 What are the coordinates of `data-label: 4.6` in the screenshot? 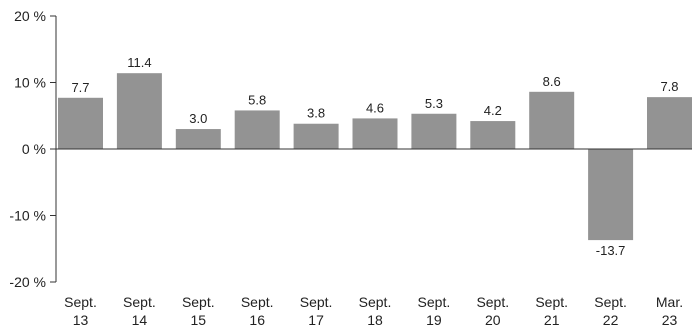 It's located at (375, 107).